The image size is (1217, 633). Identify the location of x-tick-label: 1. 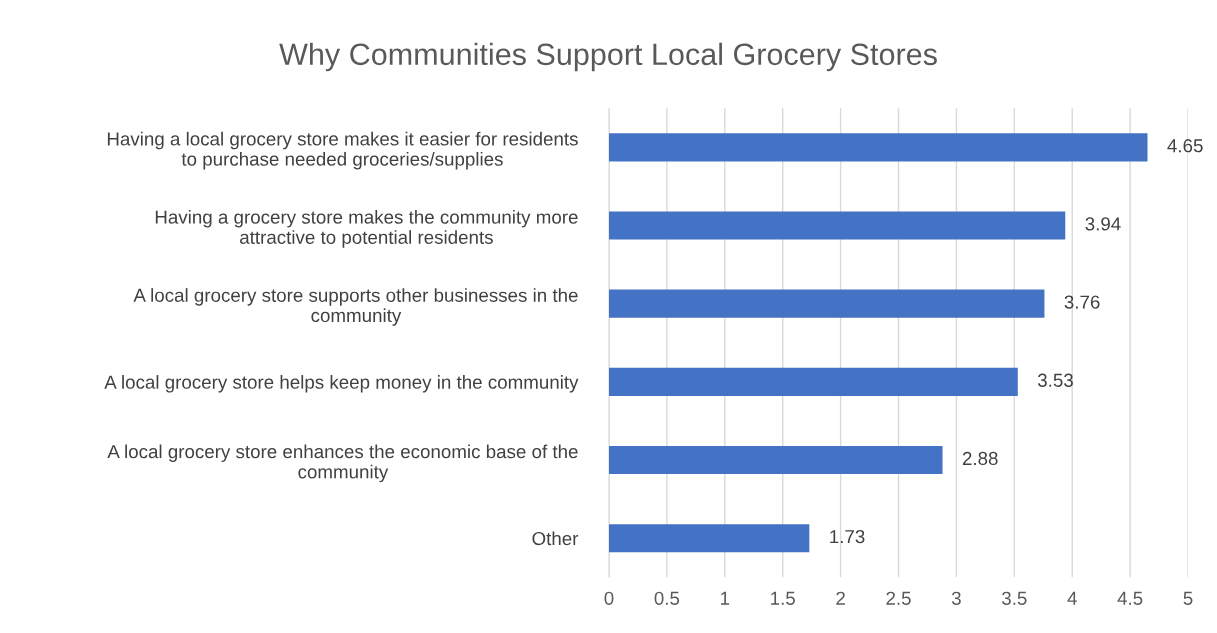
(725, 598).